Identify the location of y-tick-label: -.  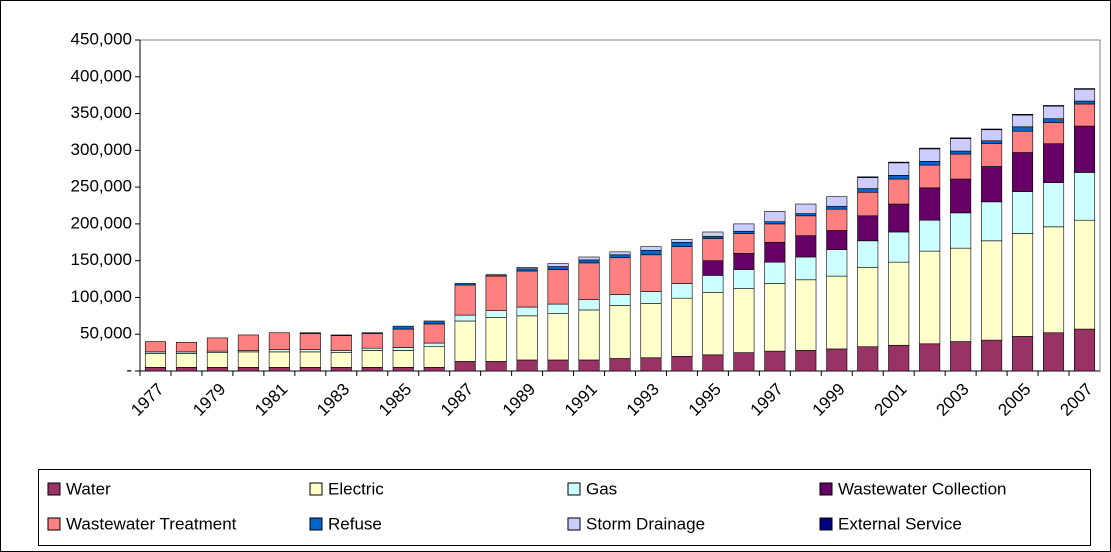
(129, 369).